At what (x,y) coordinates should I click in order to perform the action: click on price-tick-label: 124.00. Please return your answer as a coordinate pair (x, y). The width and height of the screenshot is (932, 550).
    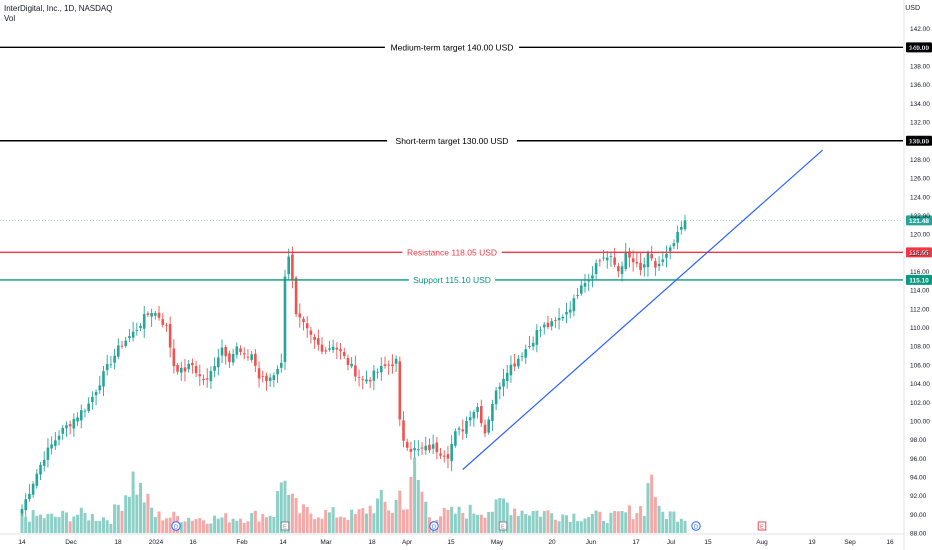
    Looking at the image, I should click on (920, 197).